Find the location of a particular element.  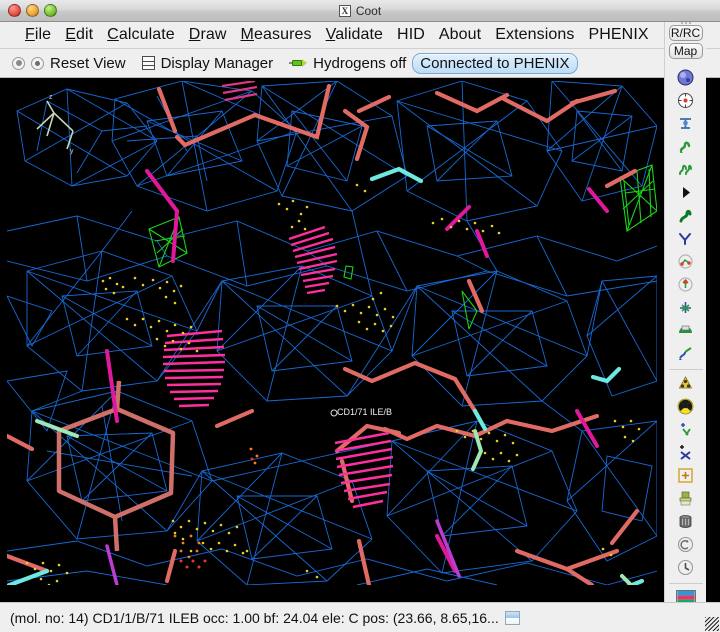

mutate-and-autofit-icon is located at coordinates (686, 353).